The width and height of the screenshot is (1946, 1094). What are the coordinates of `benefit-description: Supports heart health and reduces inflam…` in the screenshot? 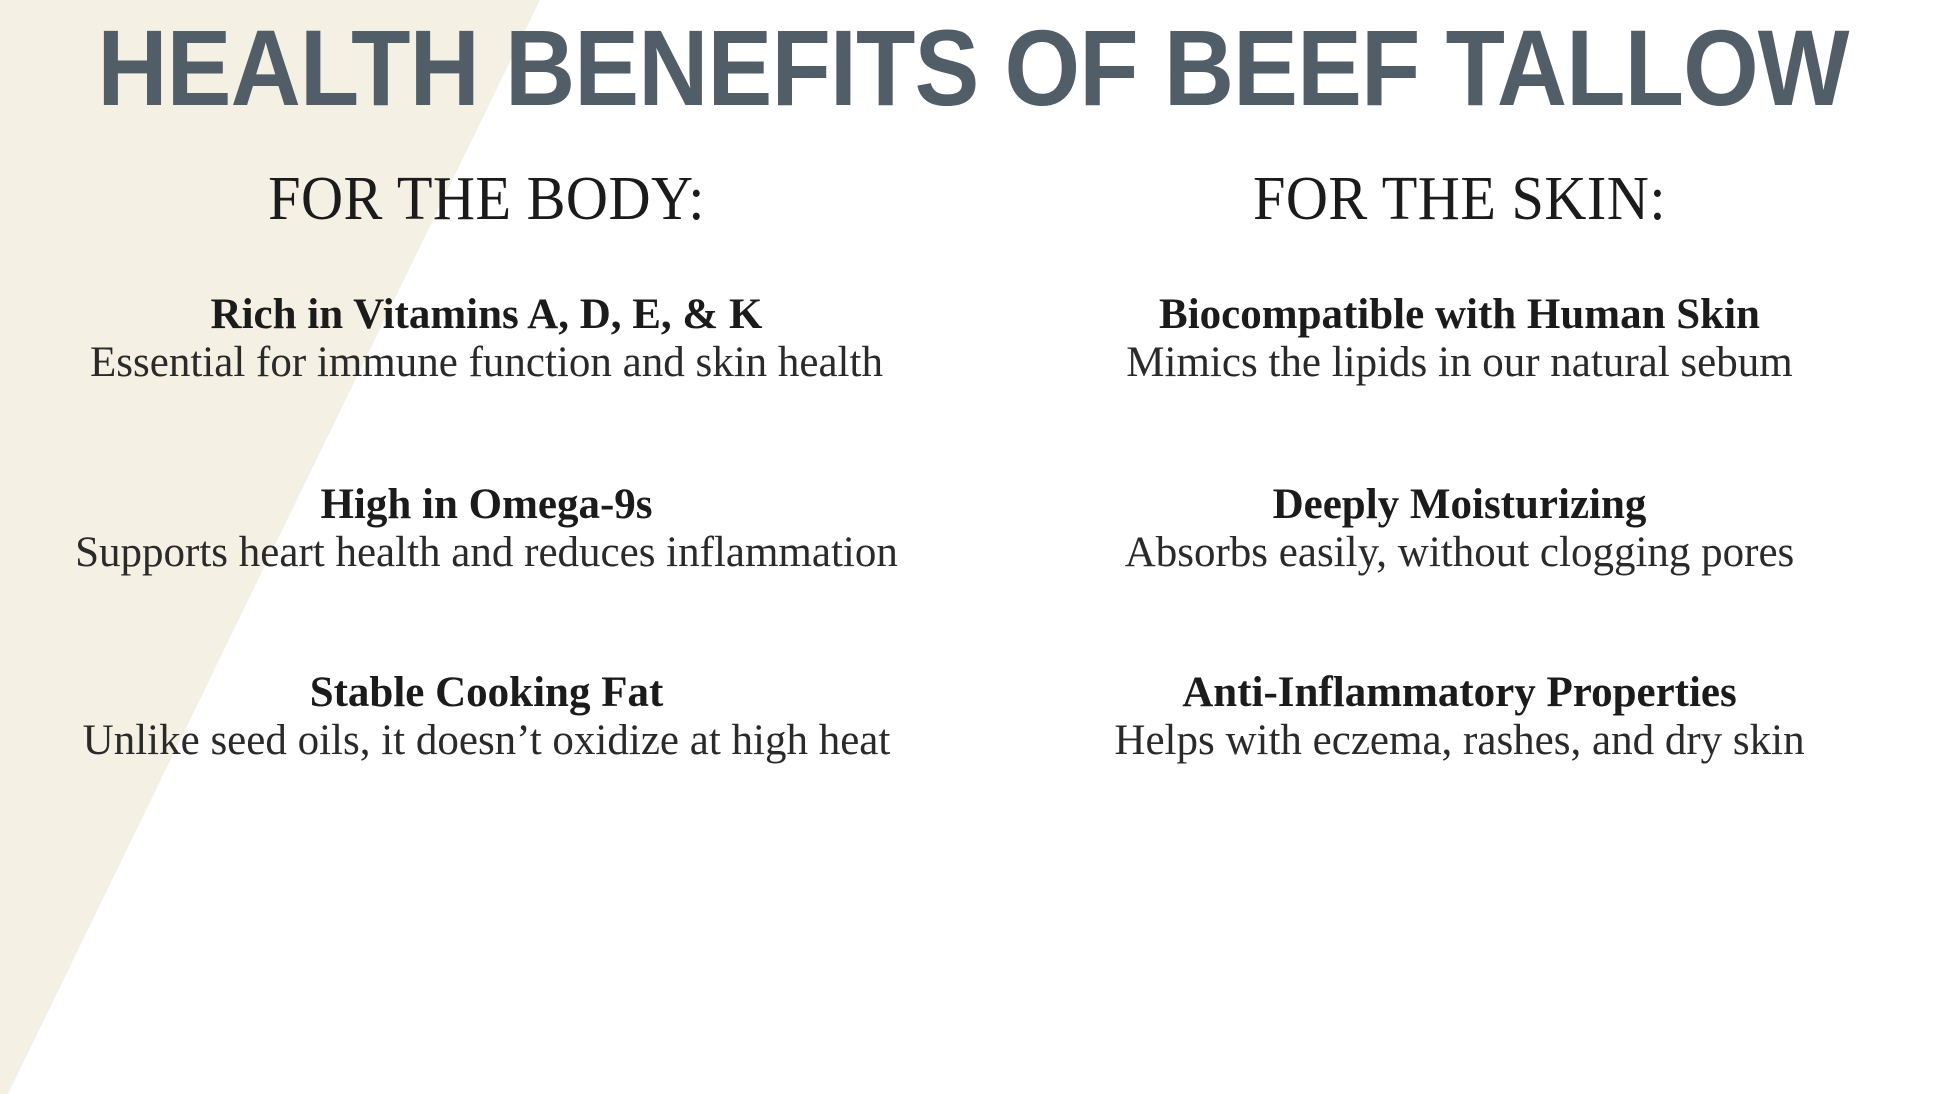 It's located at (486, 552).